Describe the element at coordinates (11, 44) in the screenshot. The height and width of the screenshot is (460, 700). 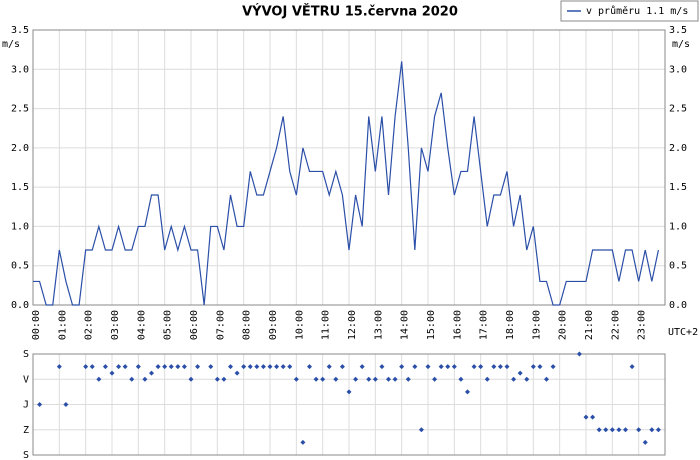
I see `y-unit-left: m/s` at that location.